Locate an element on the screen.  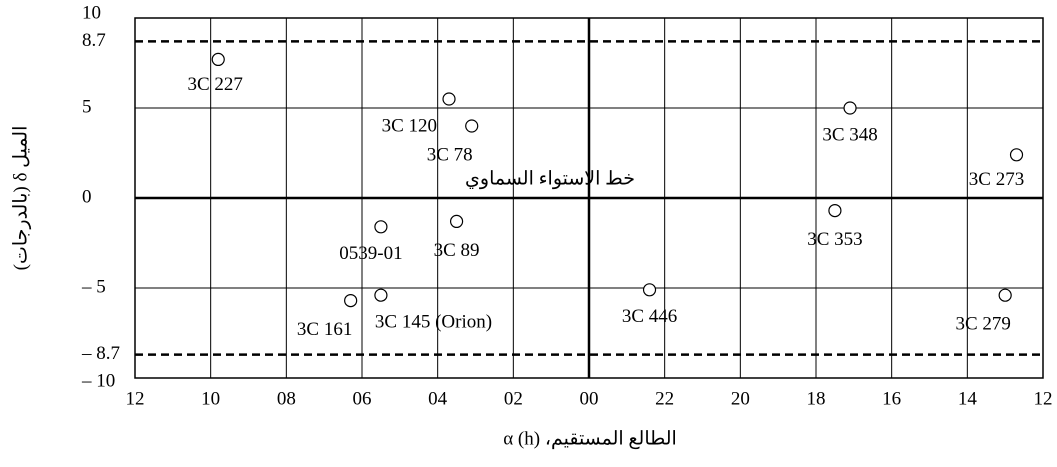
point-label: 3C 89 is located at coordinates (457, 250).